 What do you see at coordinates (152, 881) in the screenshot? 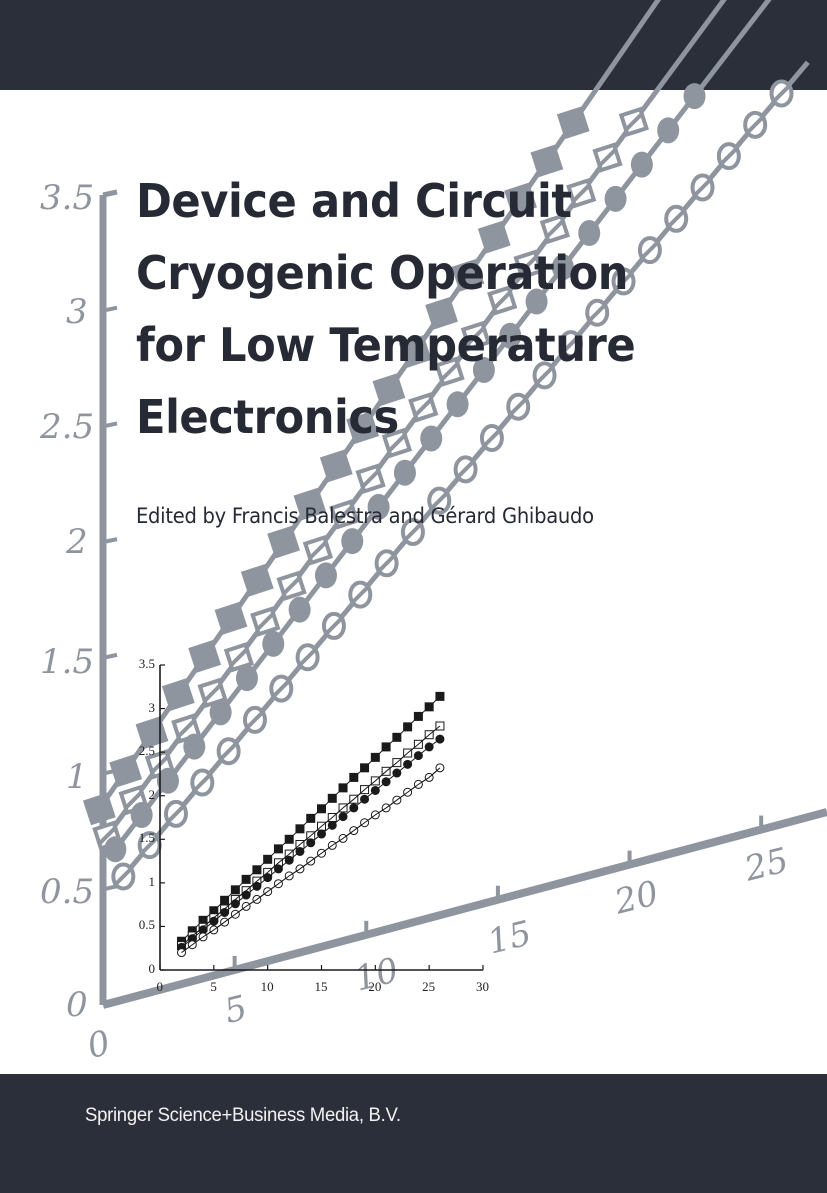
I see `inset-y-tick-label: 1` at bounding box center [152, 881].